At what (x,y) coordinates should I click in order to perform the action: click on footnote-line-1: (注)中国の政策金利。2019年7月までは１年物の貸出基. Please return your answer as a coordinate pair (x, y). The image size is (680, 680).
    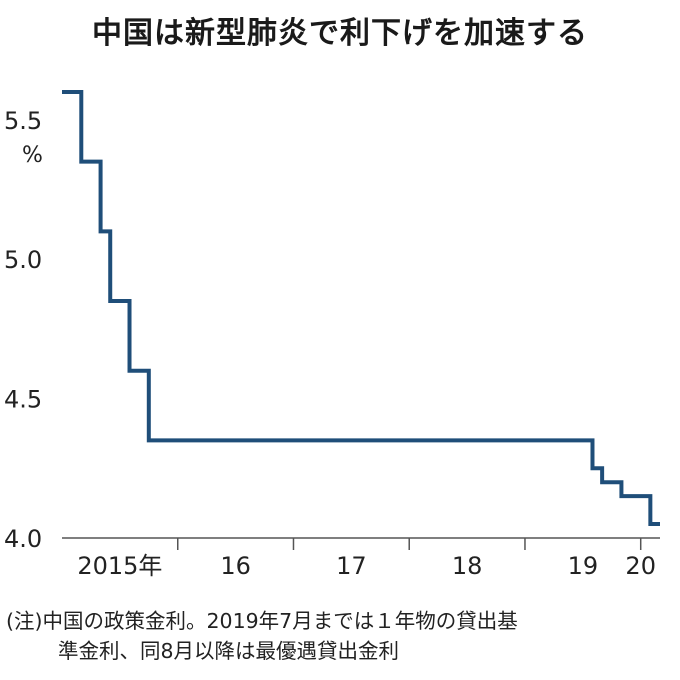
    Looking at the image, I should click on (262, 621).